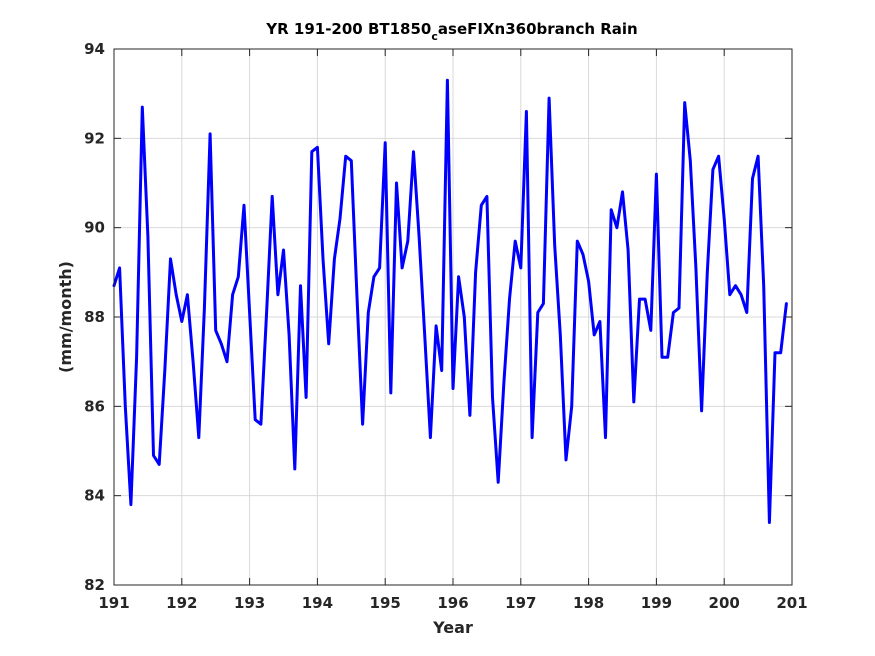 Image resolution: width=875 pixels, height=656 pixels. I want to click on chart-title-rest: aseFIXn360branch Rain, so click(538, 29).